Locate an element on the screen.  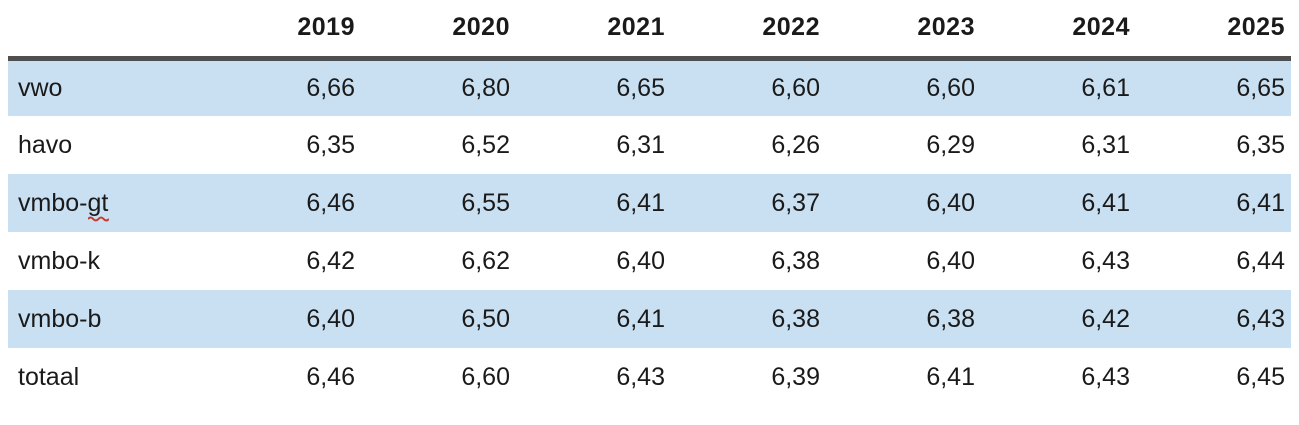
table-row-havo: havo 6,35 6,52 6,31 6,26 6,29 6,31 6,35 is located at coordinates (649, 145).